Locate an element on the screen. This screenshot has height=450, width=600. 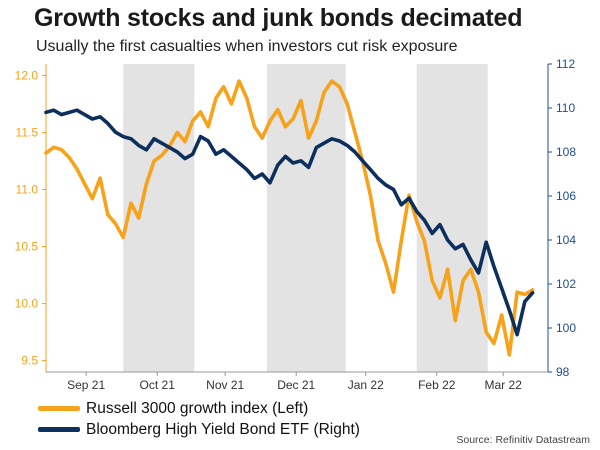
legend-swatch-navy is located at coordinates (59, 429).